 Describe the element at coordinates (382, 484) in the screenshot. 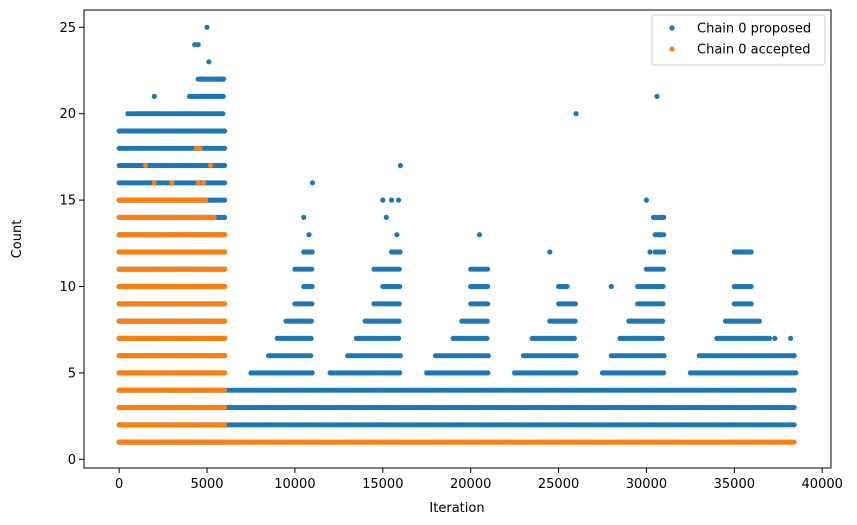

I see `x-tick-label: 15000` at that location.